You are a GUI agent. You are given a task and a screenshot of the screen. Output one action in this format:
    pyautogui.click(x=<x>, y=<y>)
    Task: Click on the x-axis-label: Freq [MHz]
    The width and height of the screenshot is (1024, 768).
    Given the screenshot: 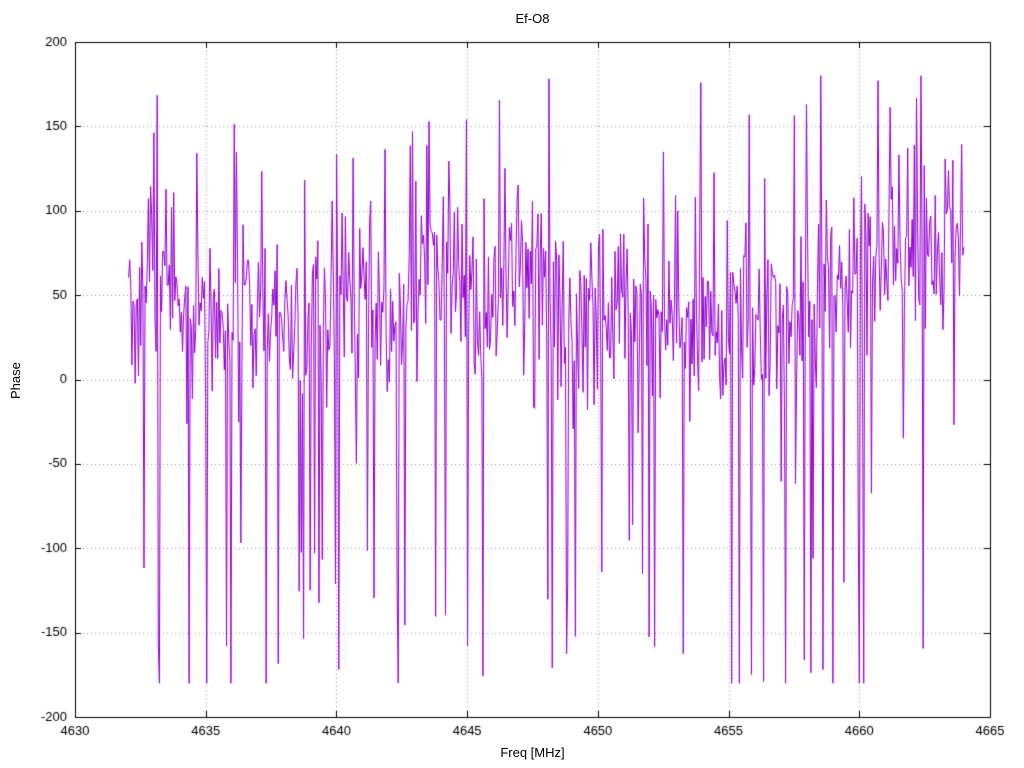 What is the action you would take?
    pyautogui.click(x=532, y=752)
    